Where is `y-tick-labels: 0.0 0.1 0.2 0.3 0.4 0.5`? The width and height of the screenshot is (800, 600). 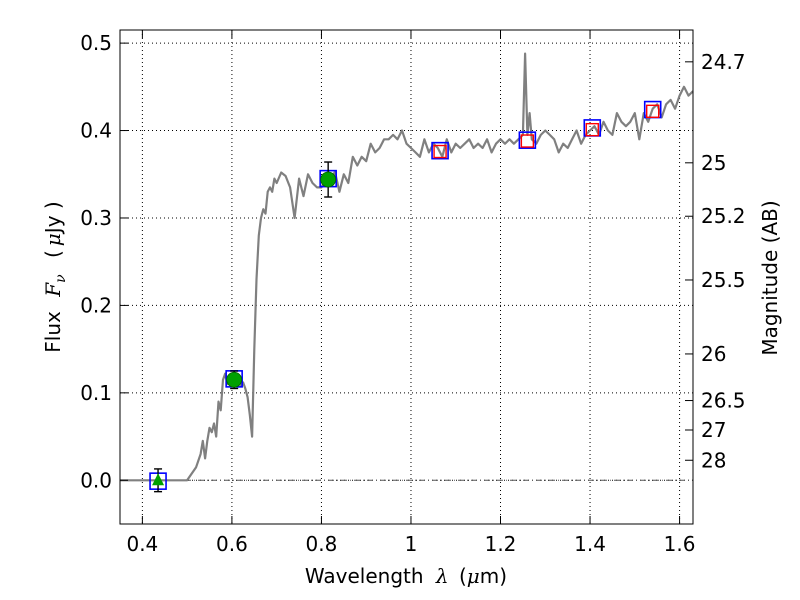 y-tick-labels: 0.0 0.1 0.2 0.3 0.4 0.5 is located at coordinates (96, 261).